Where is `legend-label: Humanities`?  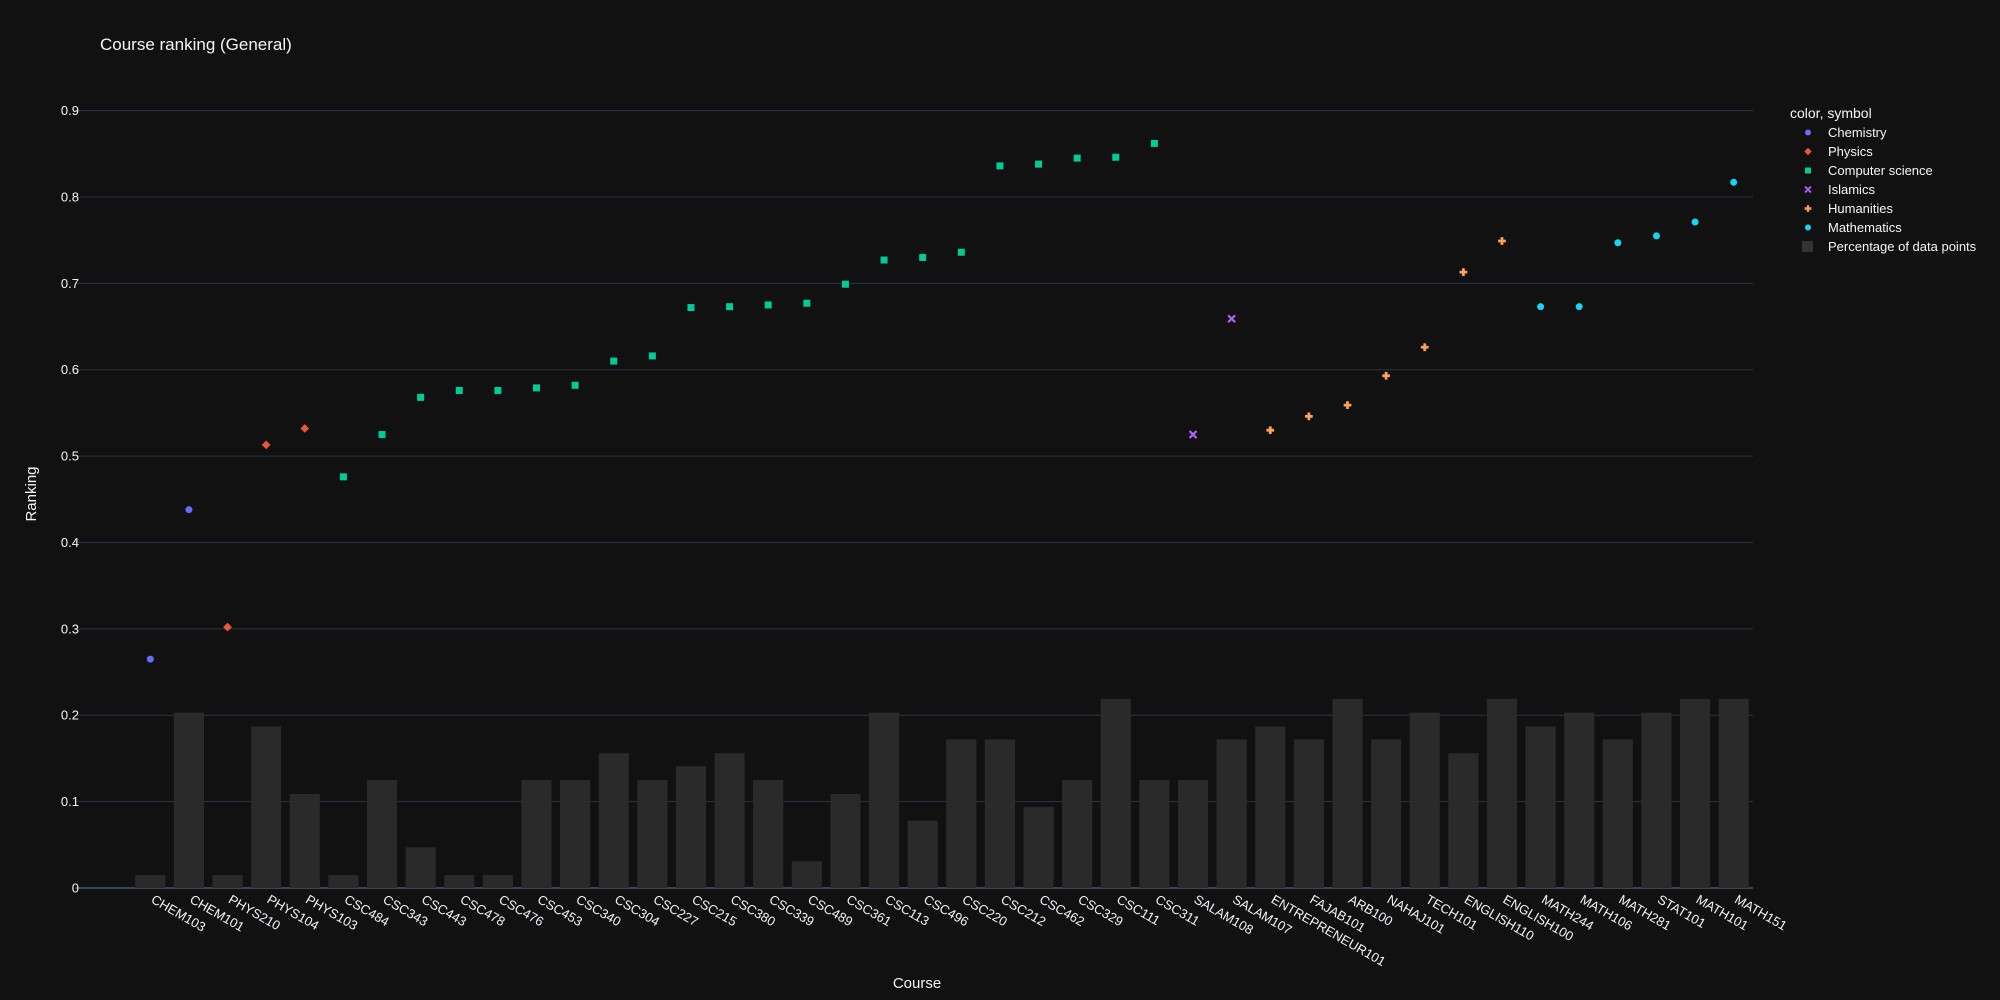 legend-label: Humanities is located at coordinates (1861, 208).